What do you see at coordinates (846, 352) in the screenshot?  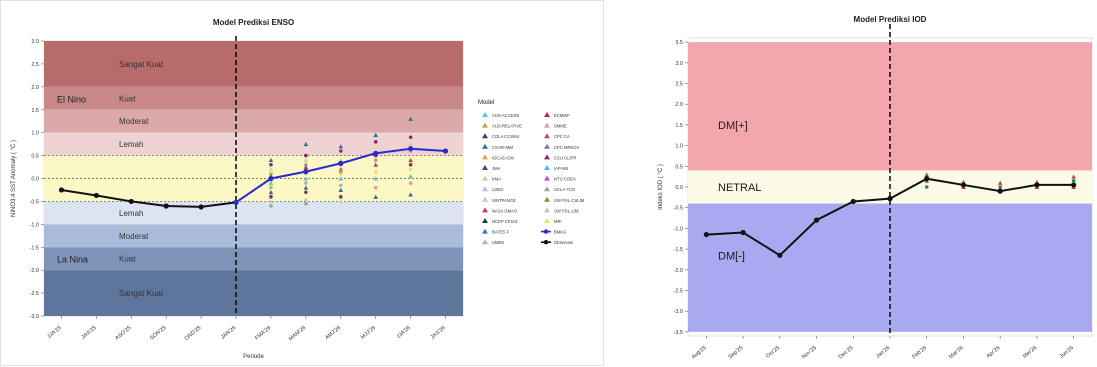 I see `x-tick-label-4: Dec'25` at bounding box center [846, 352].